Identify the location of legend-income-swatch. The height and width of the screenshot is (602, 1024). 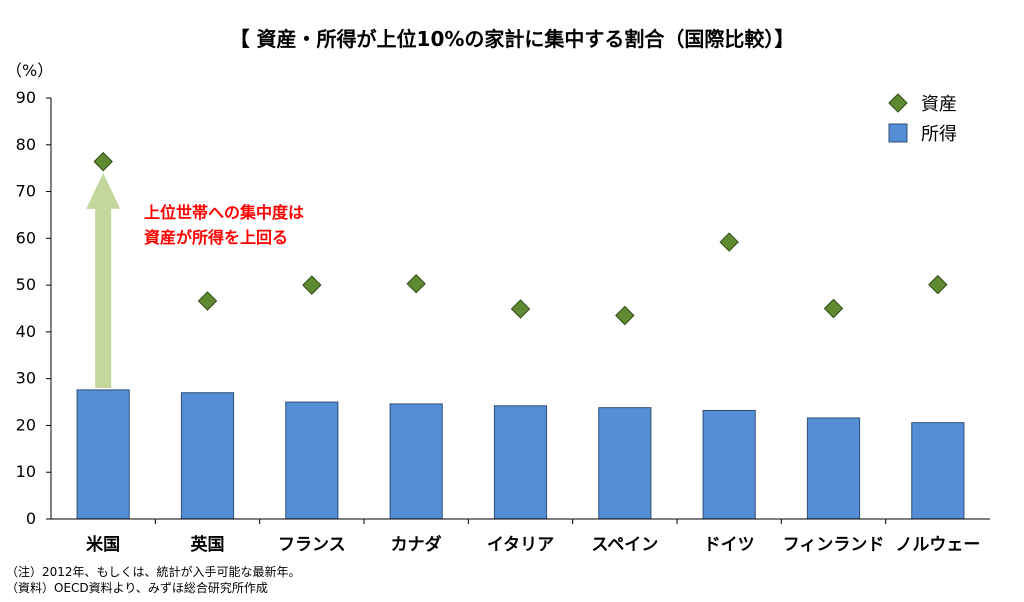
(898, 133).